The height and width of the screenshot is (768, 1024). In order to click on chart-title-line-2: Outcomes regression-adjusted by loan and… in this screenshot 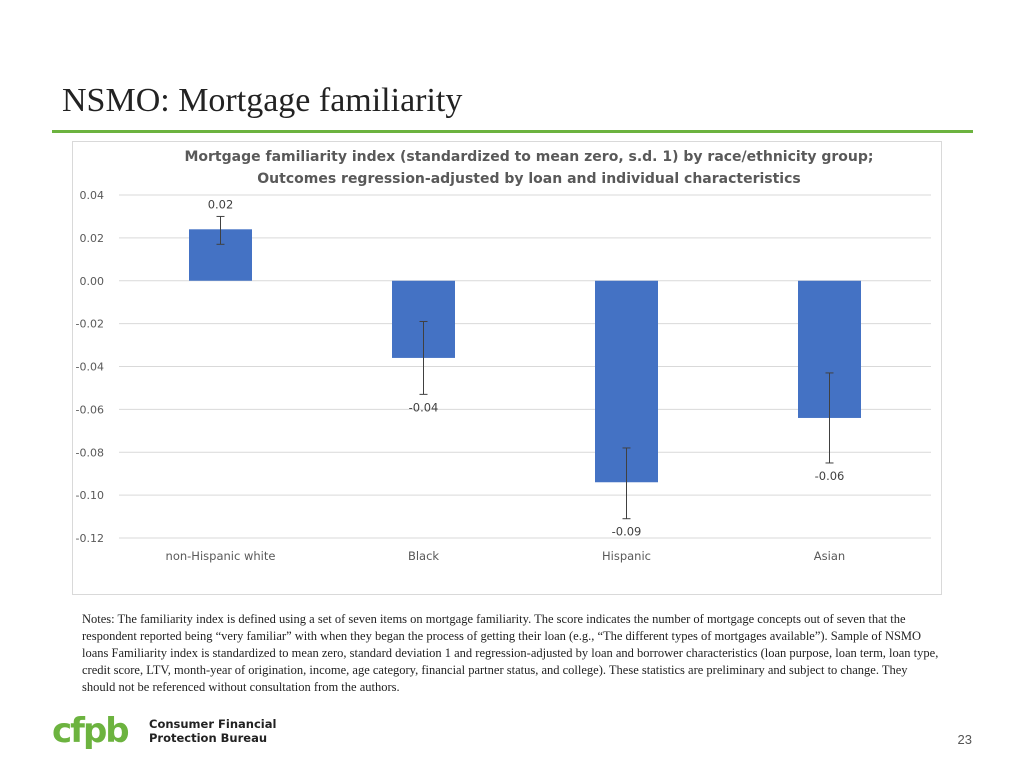, I will do `click(528, 179)`.